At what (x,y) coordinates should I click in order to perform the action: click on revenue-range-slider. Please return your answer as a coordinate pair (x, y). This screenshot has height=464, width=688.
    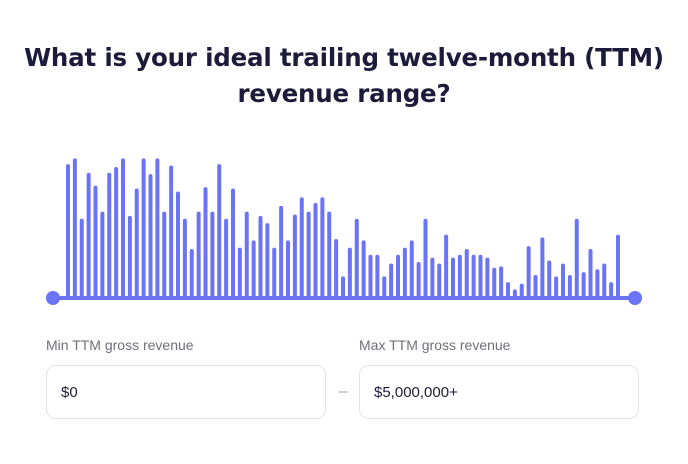
    Looking at the image, I should click on (344, 298).